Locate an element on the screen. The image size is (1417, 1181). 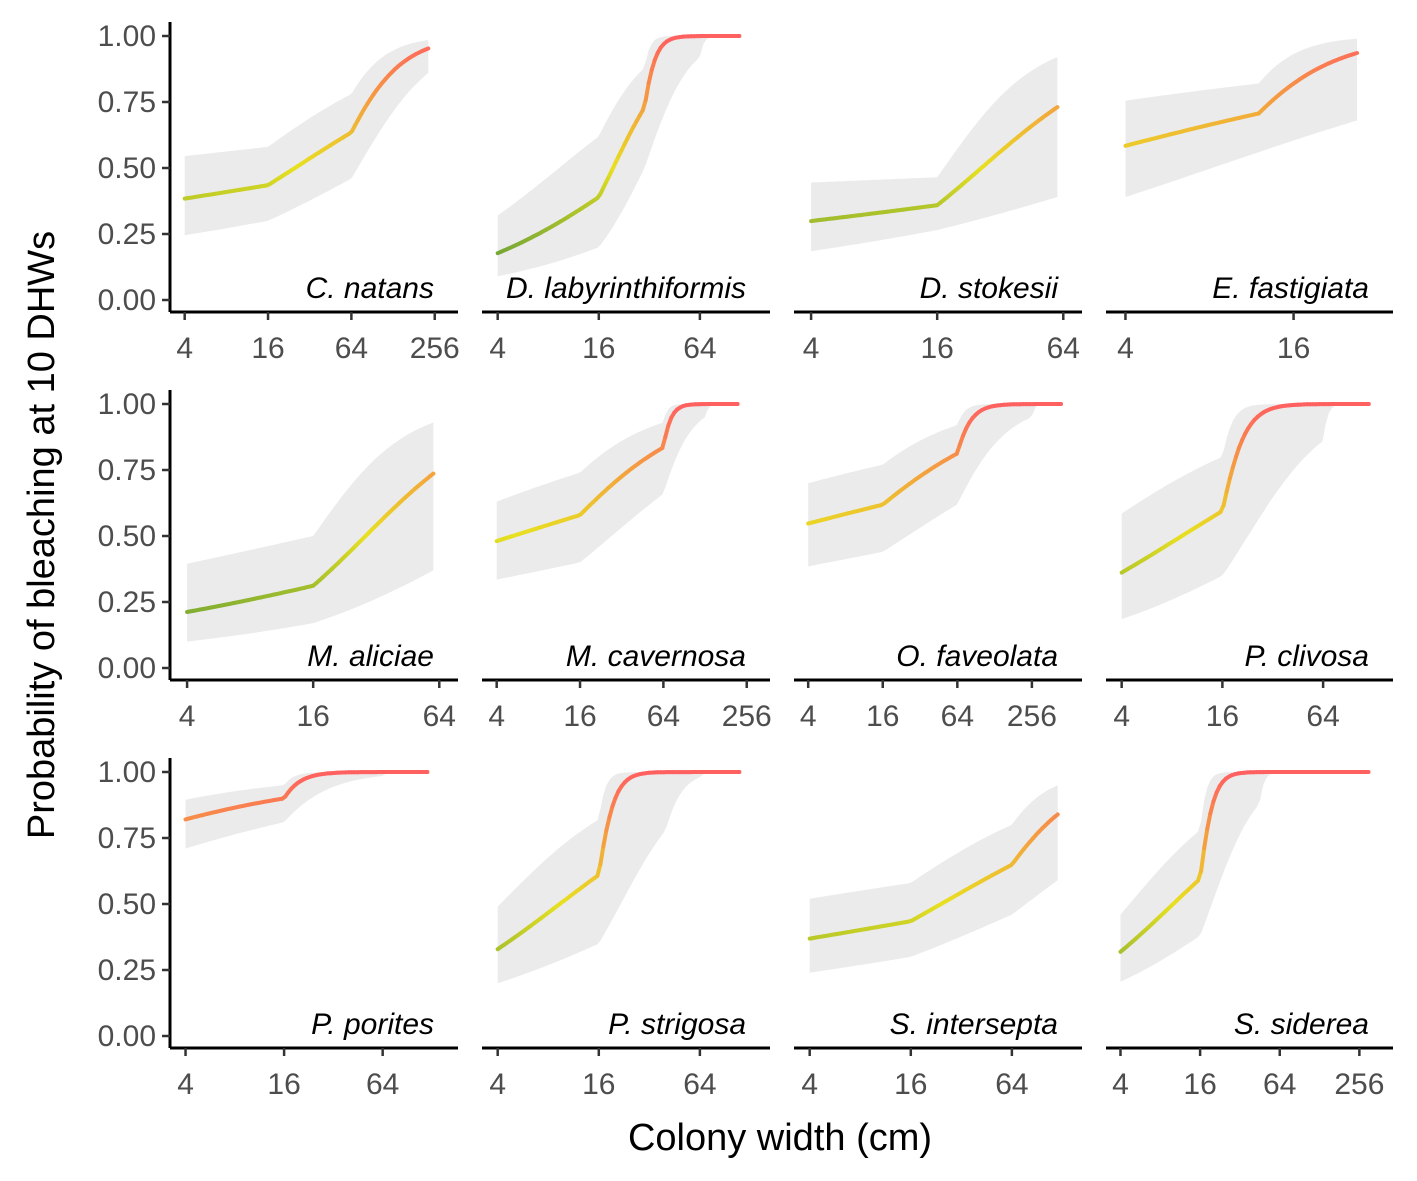
species-label: C. natans is located at coordinates (370, 288).